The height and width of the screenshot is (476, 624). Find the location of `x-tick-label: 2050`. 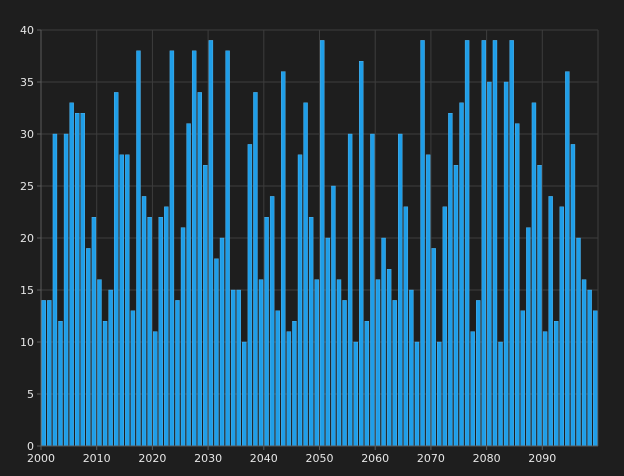

x-tick-label: 2050 is located at coordinates (320, 458).